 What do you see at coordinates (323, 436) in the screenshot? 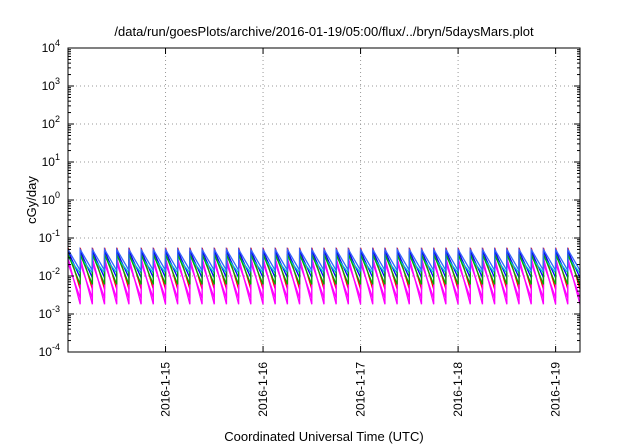
I see `x-axis-label: Coordinated Universal Time (UTC)` at bounding box center [323, 436].